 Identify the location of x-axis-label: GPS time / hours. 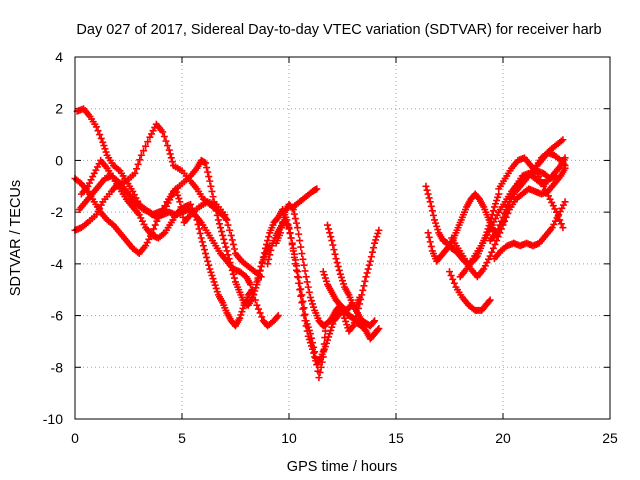
(342, 467).